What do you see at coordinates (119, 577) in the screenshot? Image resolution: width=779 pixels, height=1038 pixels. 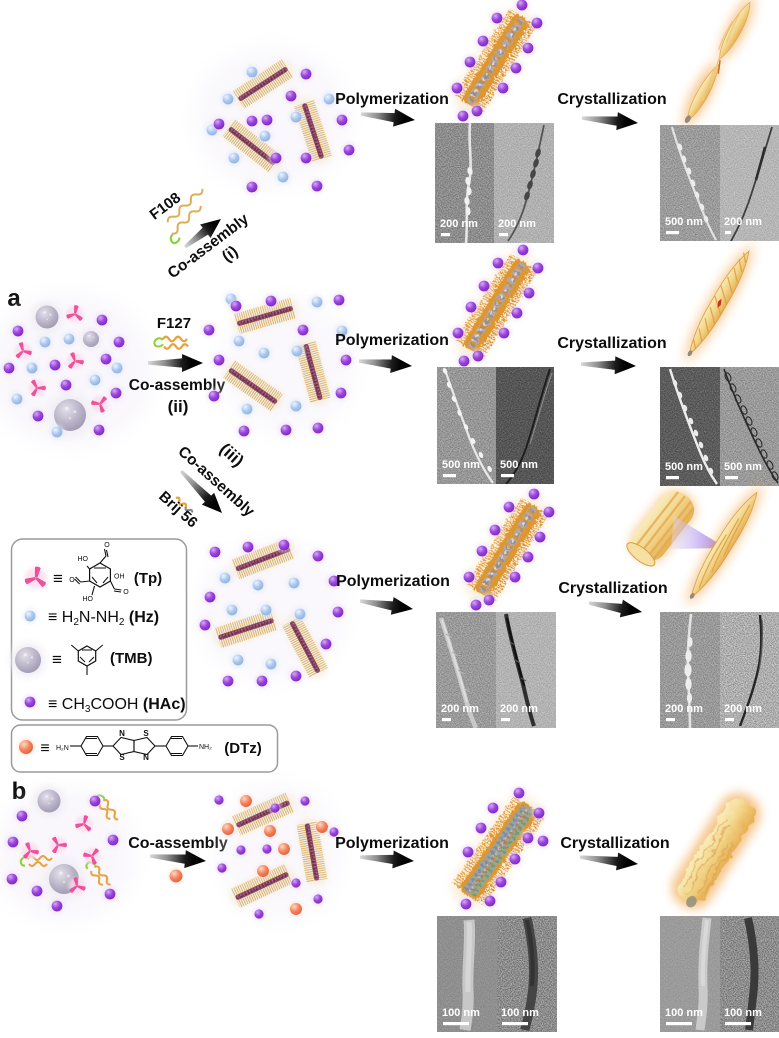 I see `svg-text: OH` at bounding box center [119, 577].